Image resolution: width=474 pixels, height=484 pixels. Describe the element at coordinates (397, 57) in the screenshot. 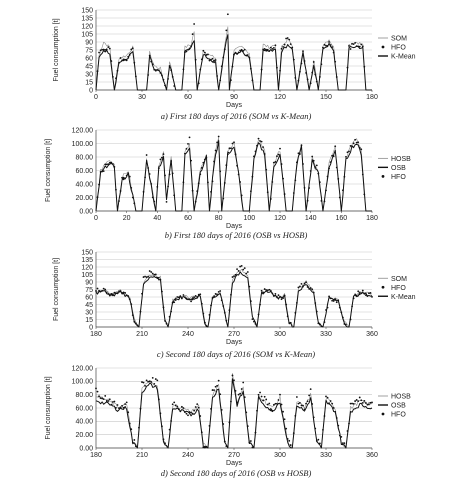

I see `legend-entry: K-Mean` at that location.